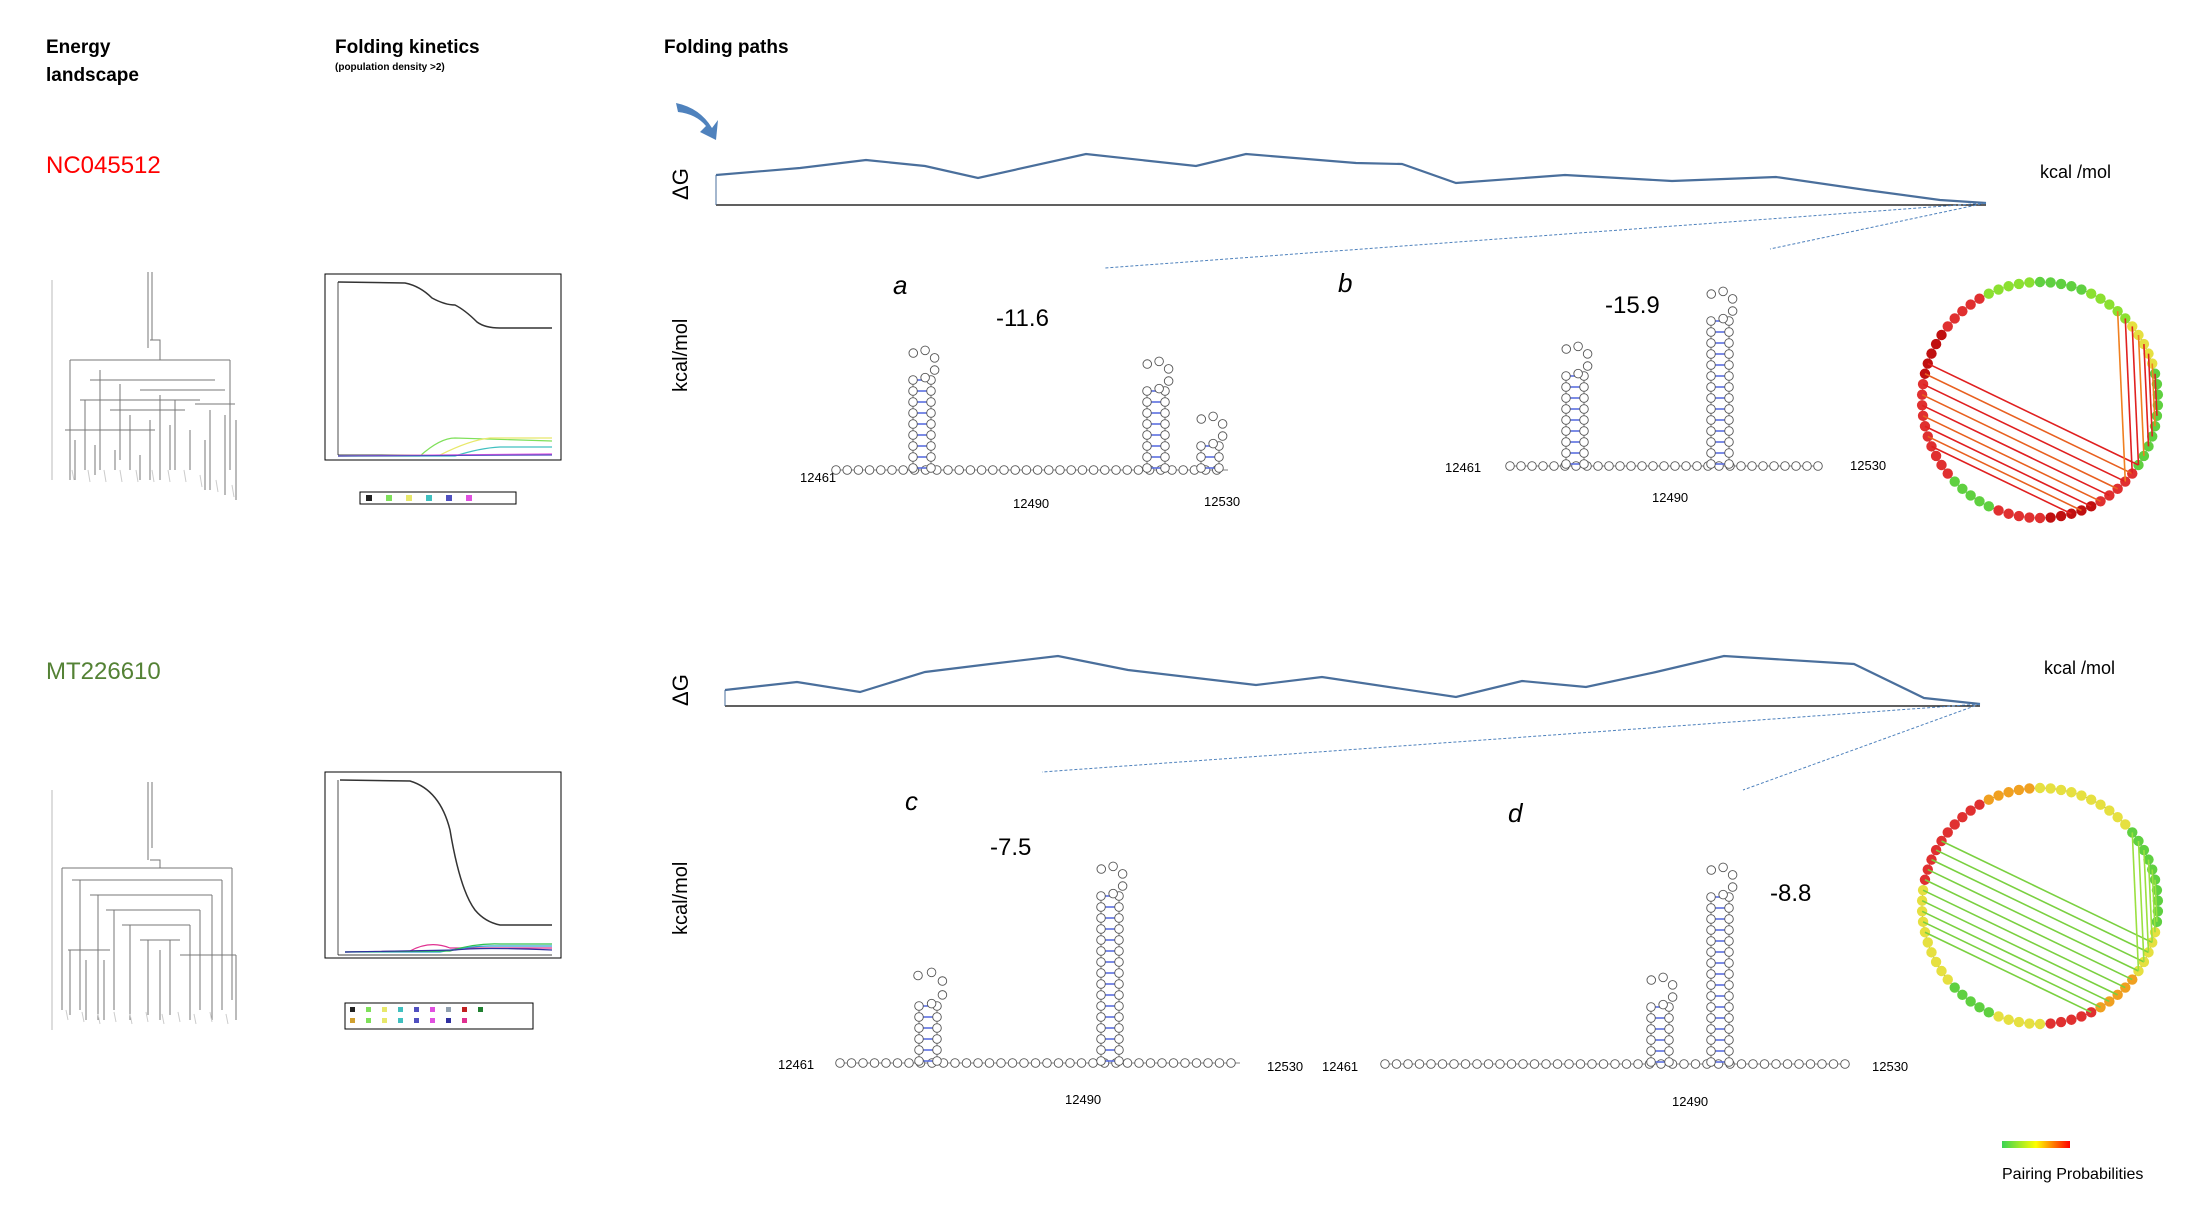  What do you see at coordinates (2076, 172) in the screenshot?
I see `dg-unit-top: kcal /mol` at bounding box center [2076, 172].